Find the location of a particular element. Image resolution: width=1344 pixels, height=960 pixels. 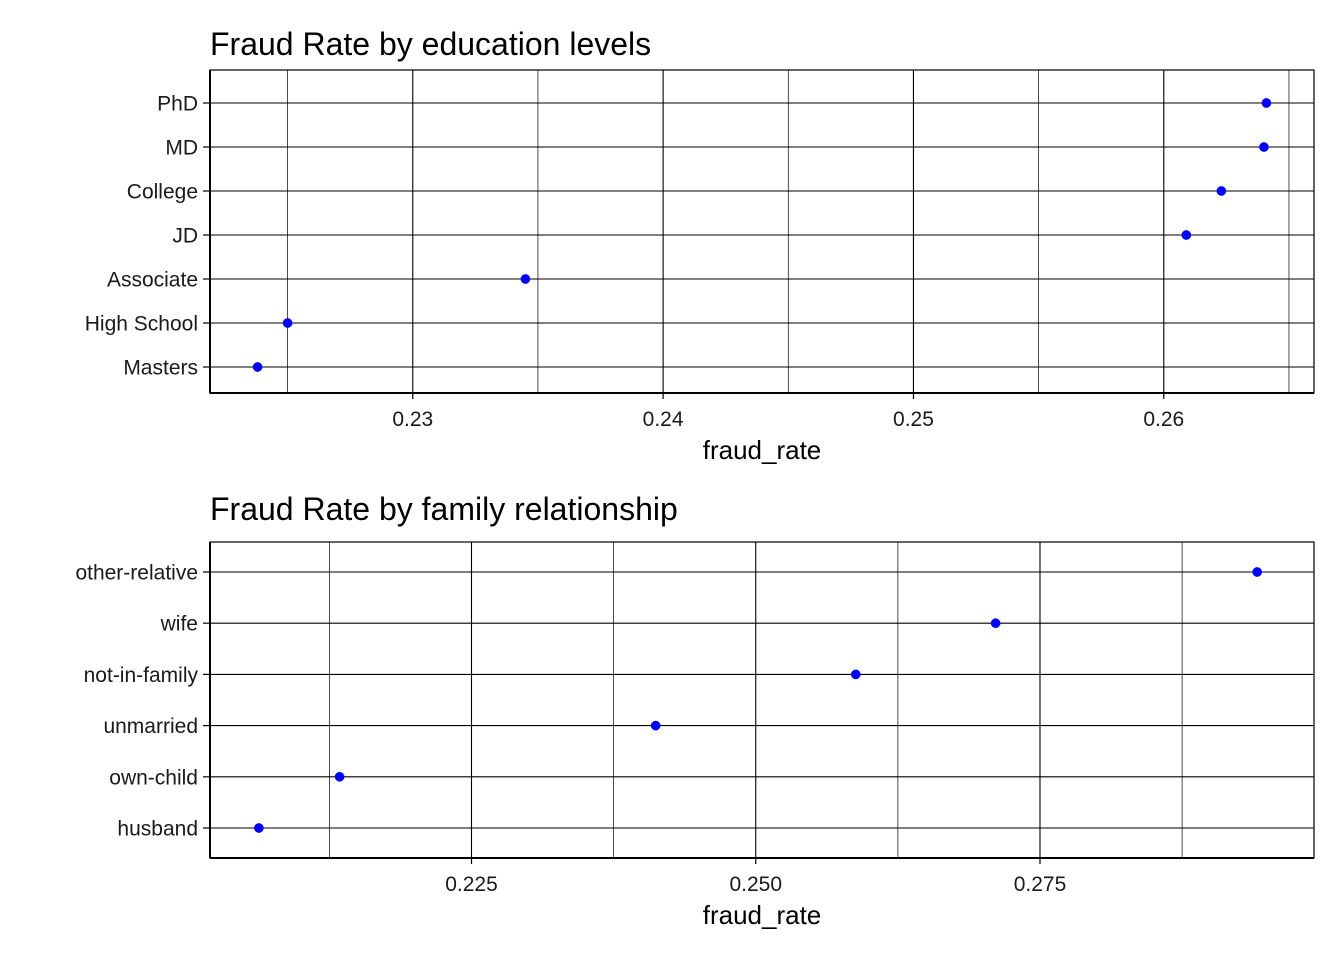

education-x-tick-label: 0.24 is located at coordinates (663, 419).